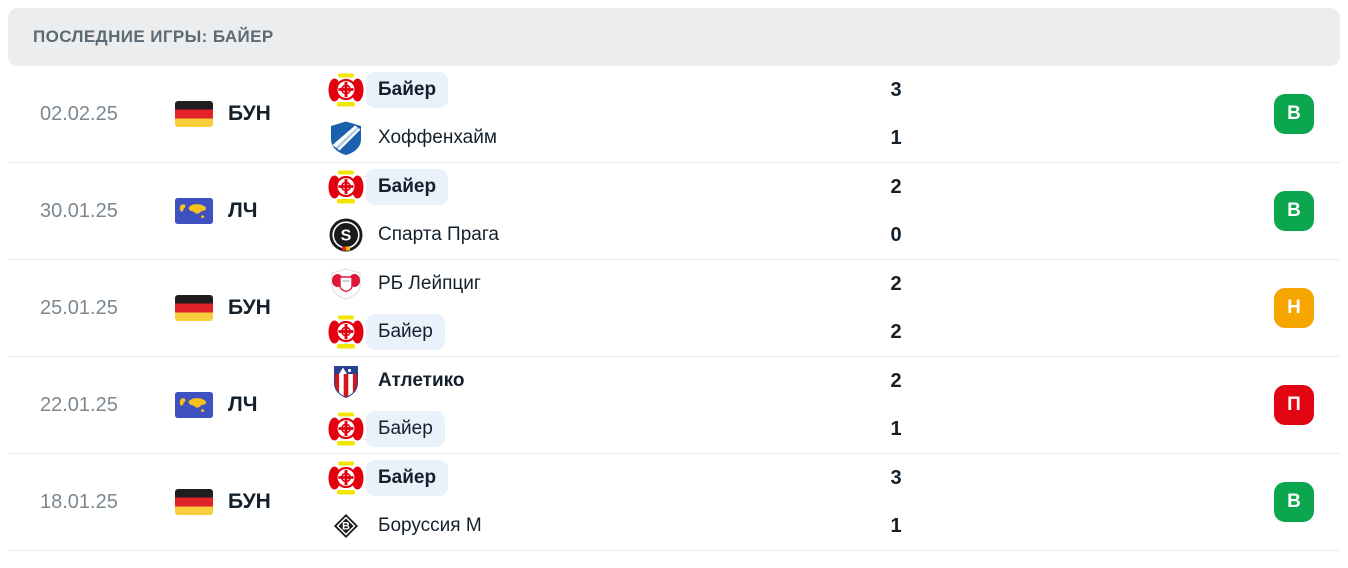 This screenshot has height=568, width=1348. I want to click on result-badge: Н, so click(1294, 308).